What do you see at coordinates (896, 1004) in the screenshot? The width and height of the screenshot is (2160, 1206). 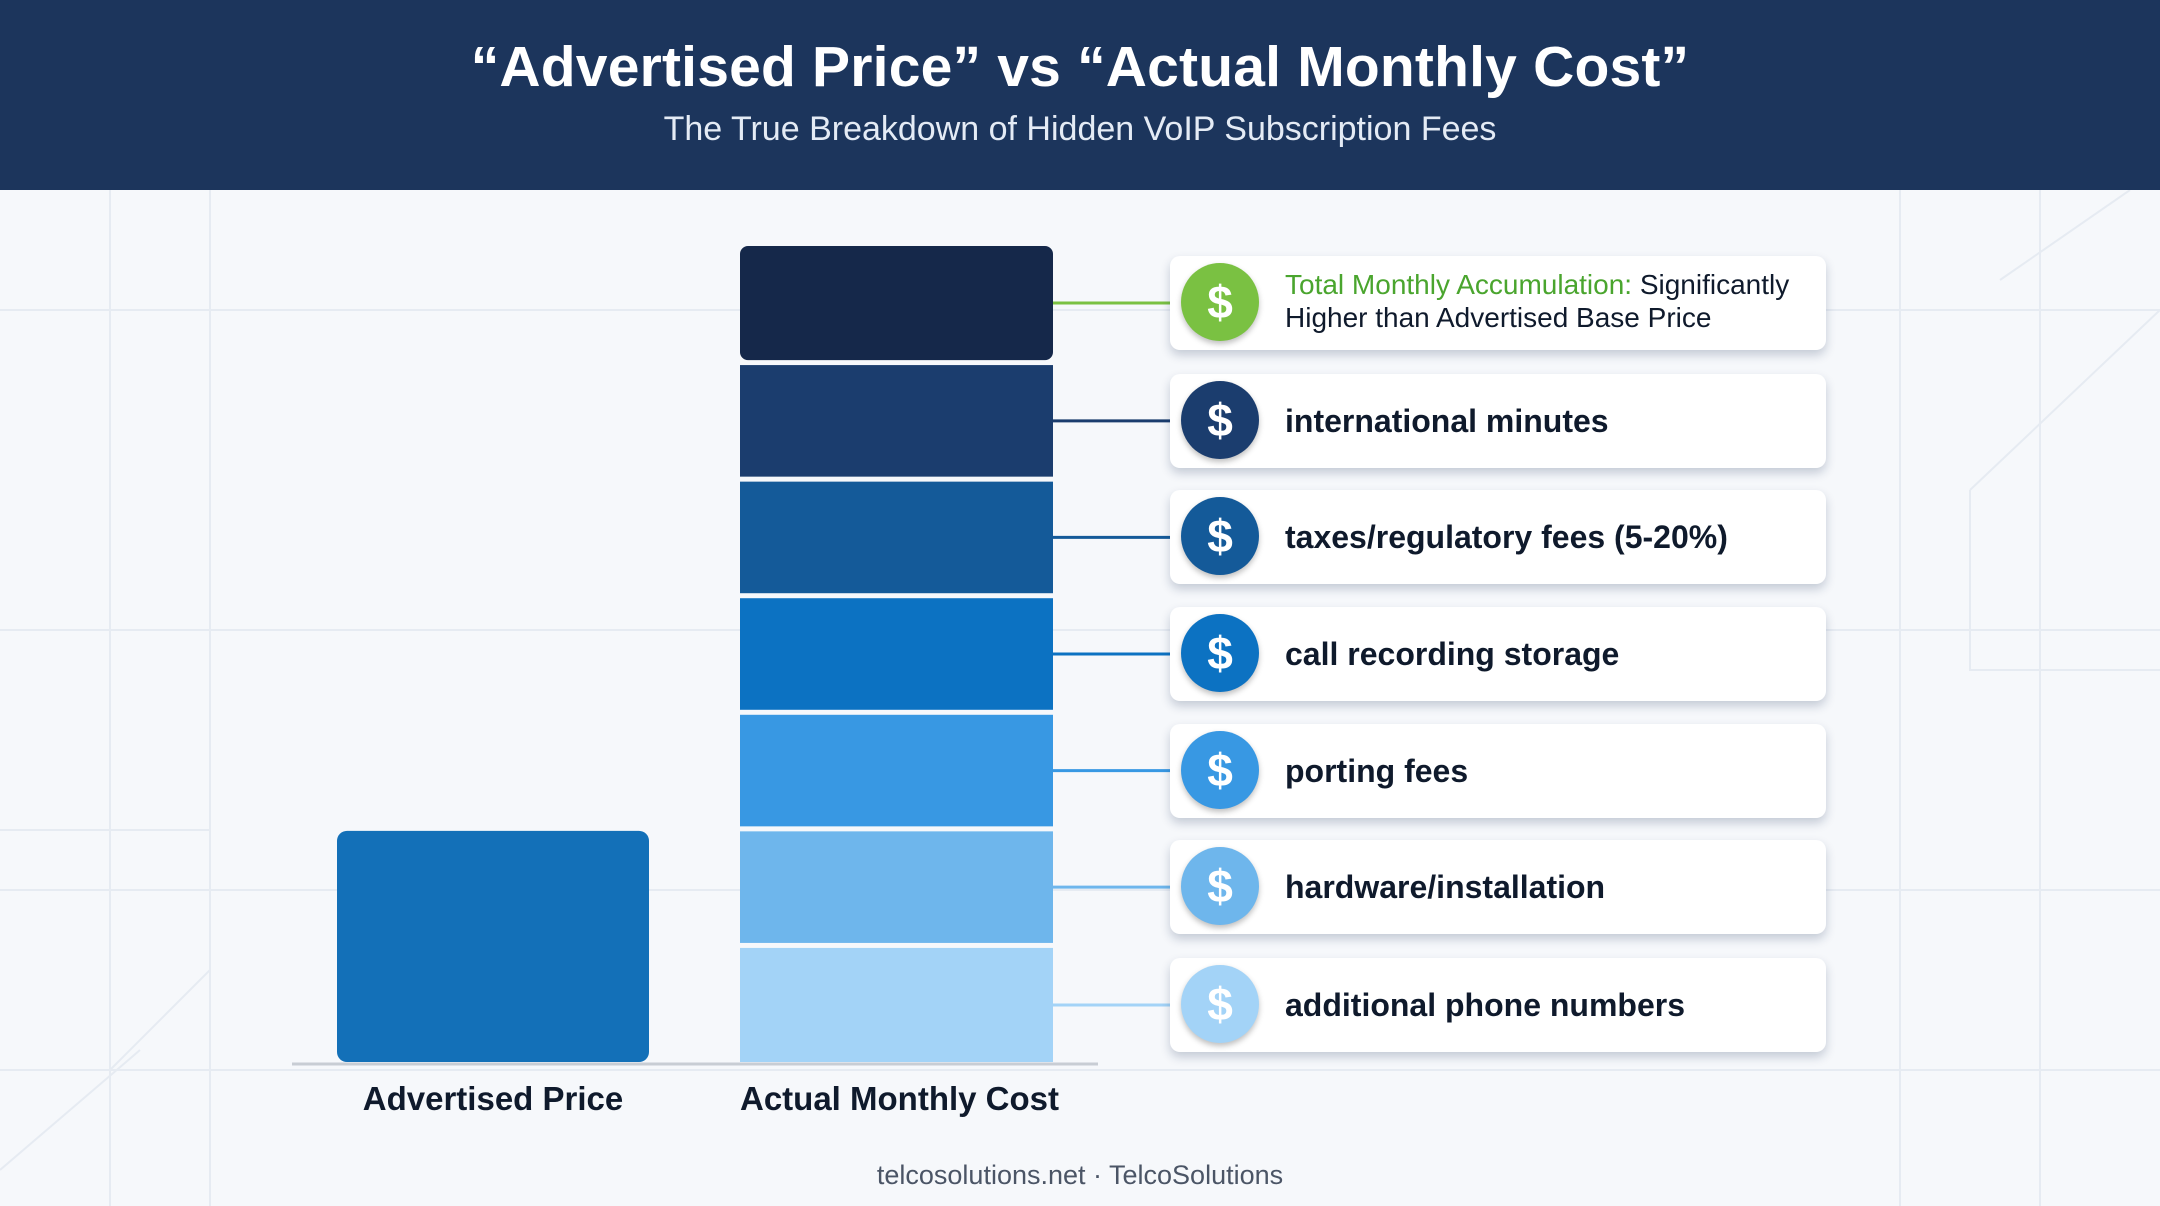 I see `bar-segment-additional-phone-numbers` at bounding box center [896, 1004].